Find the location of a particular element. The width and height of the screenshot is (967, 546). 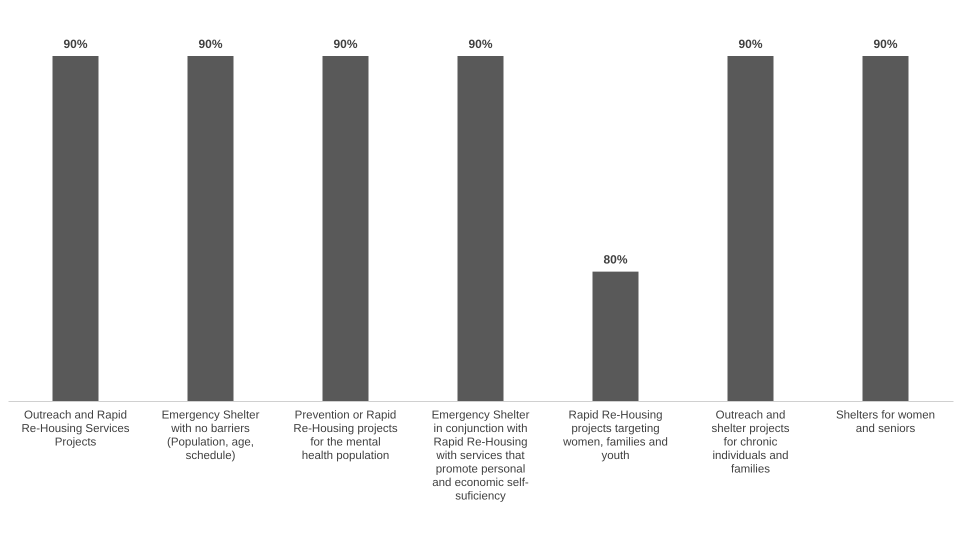

data-label: 80% is located at coordinates (615, 259).